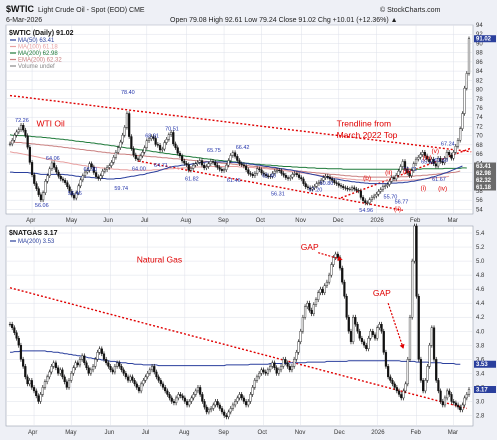 The width and height of the screenshot is (497, 440). I want to click on header-date: 6-Mar-2026, so click(24, 20).